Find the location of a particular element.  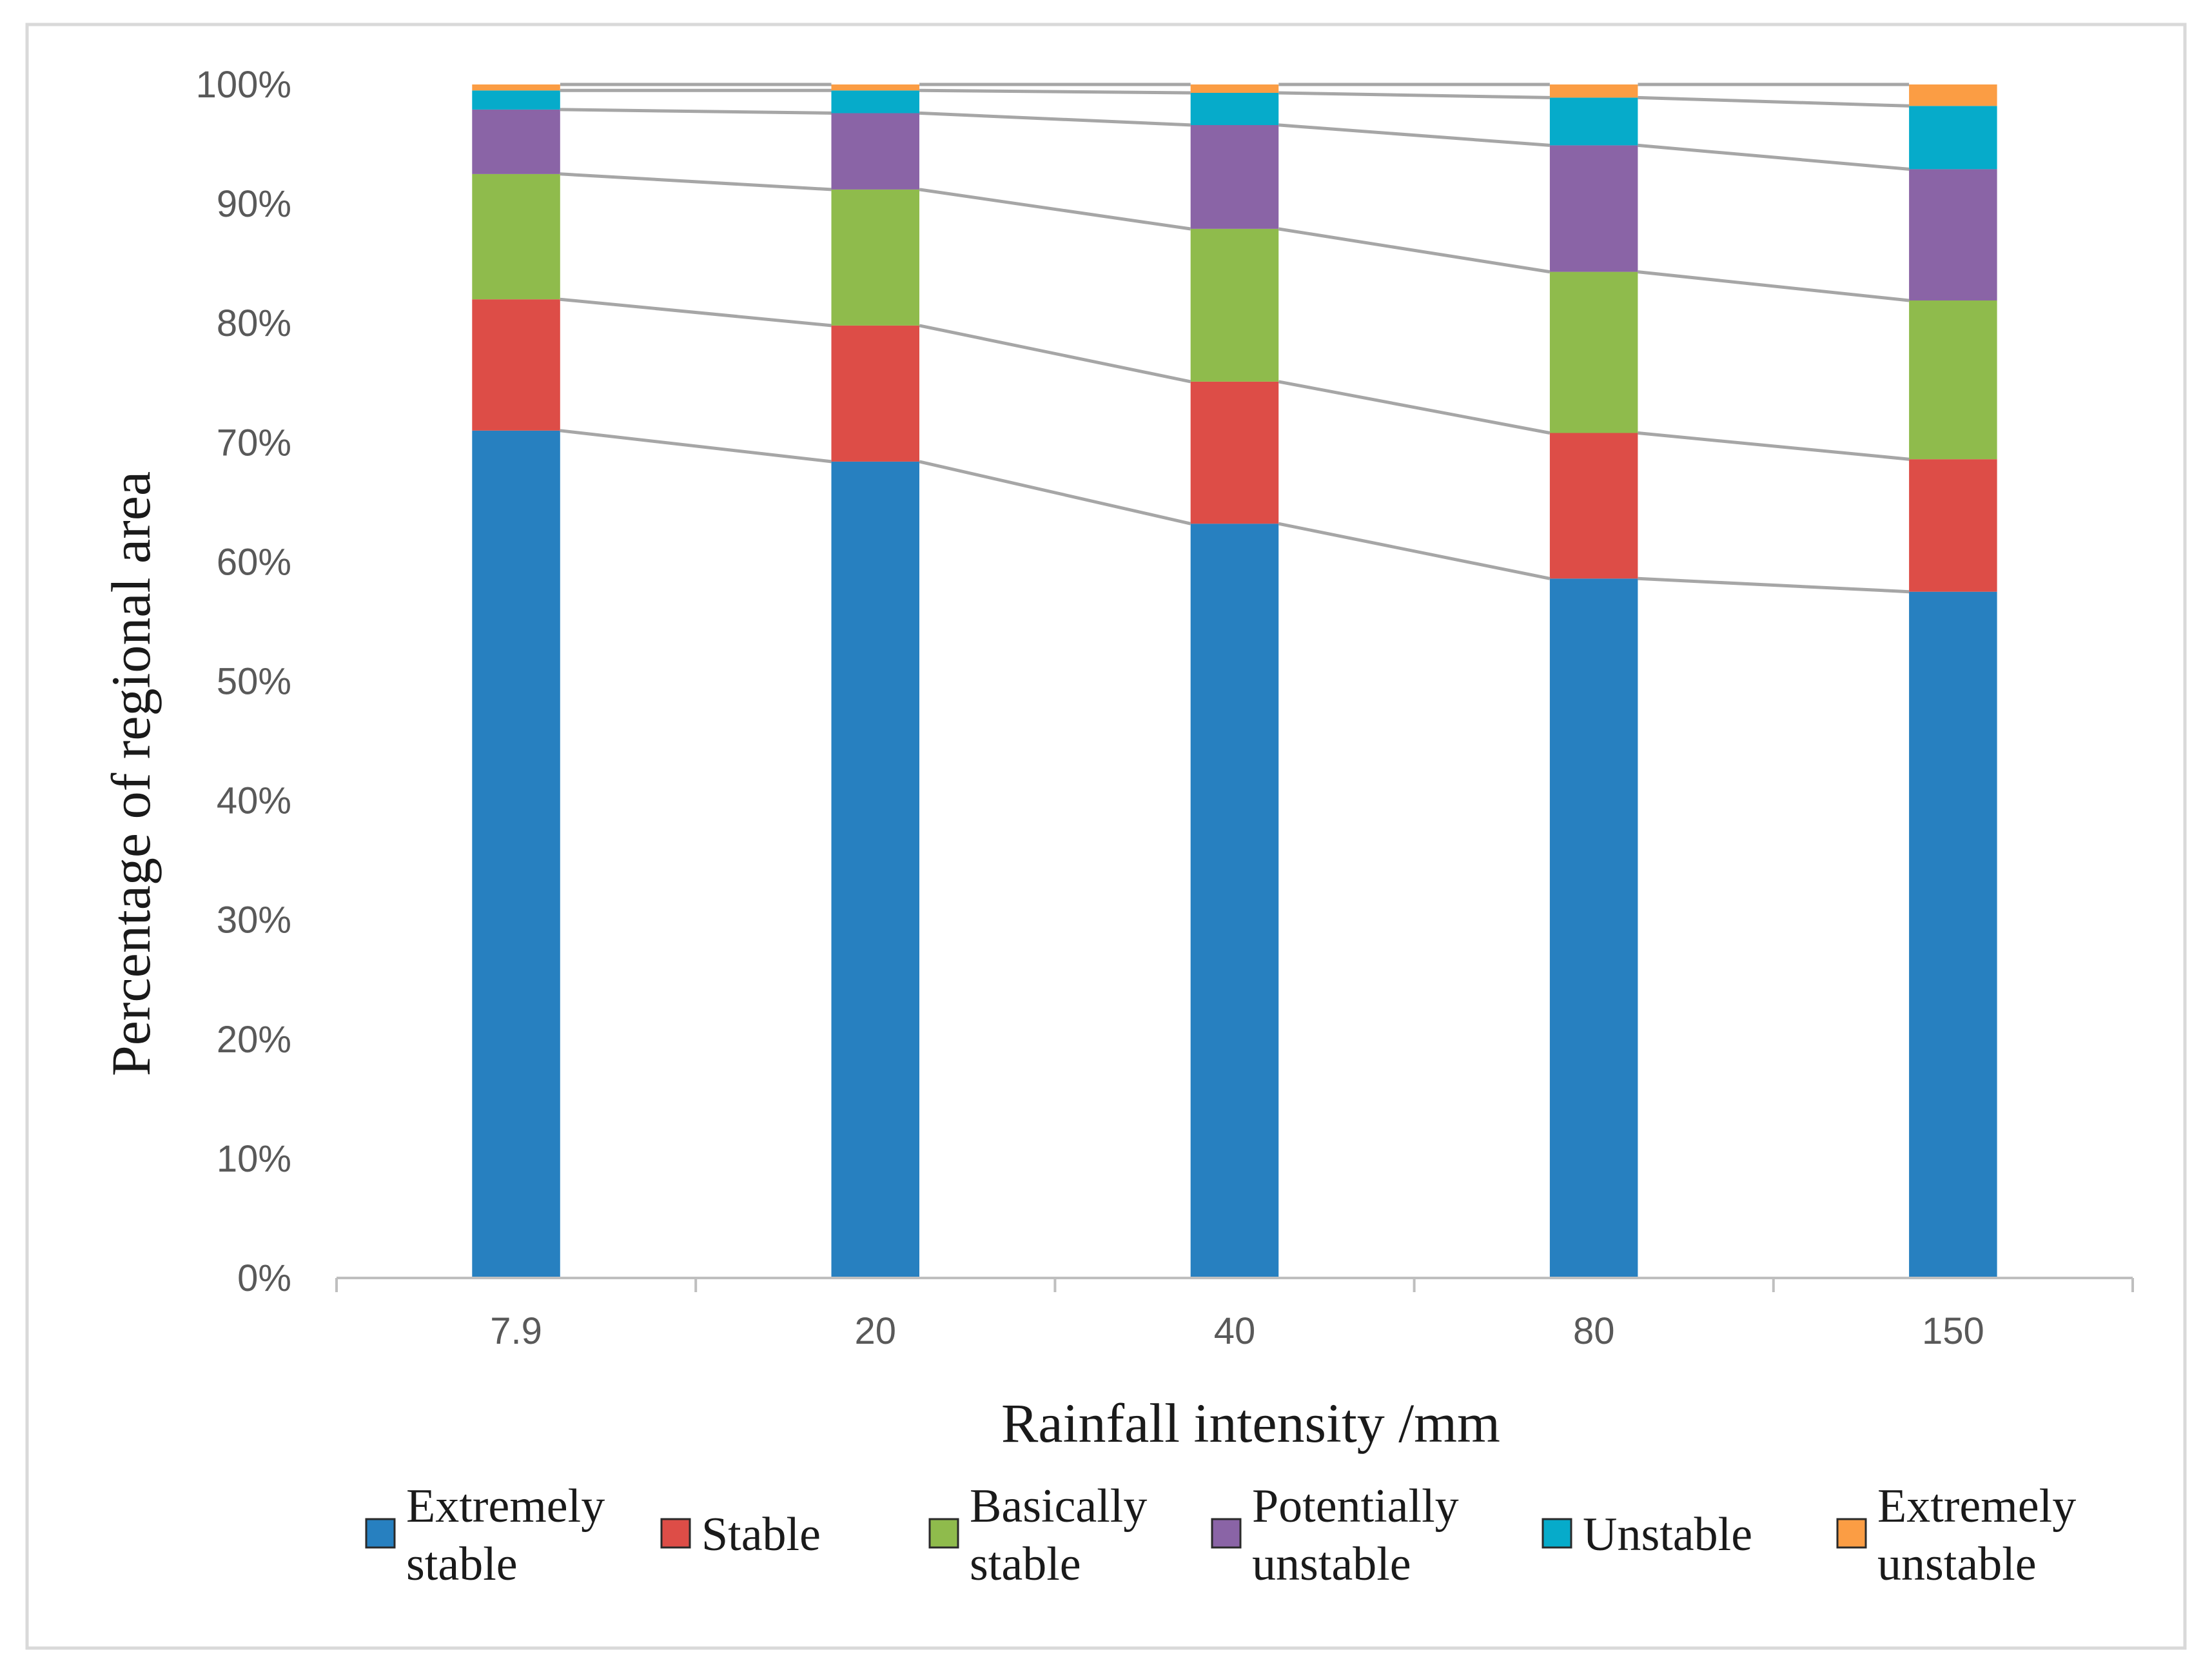

x-tick-label: 150 is located at coordinates (1953, 1331).